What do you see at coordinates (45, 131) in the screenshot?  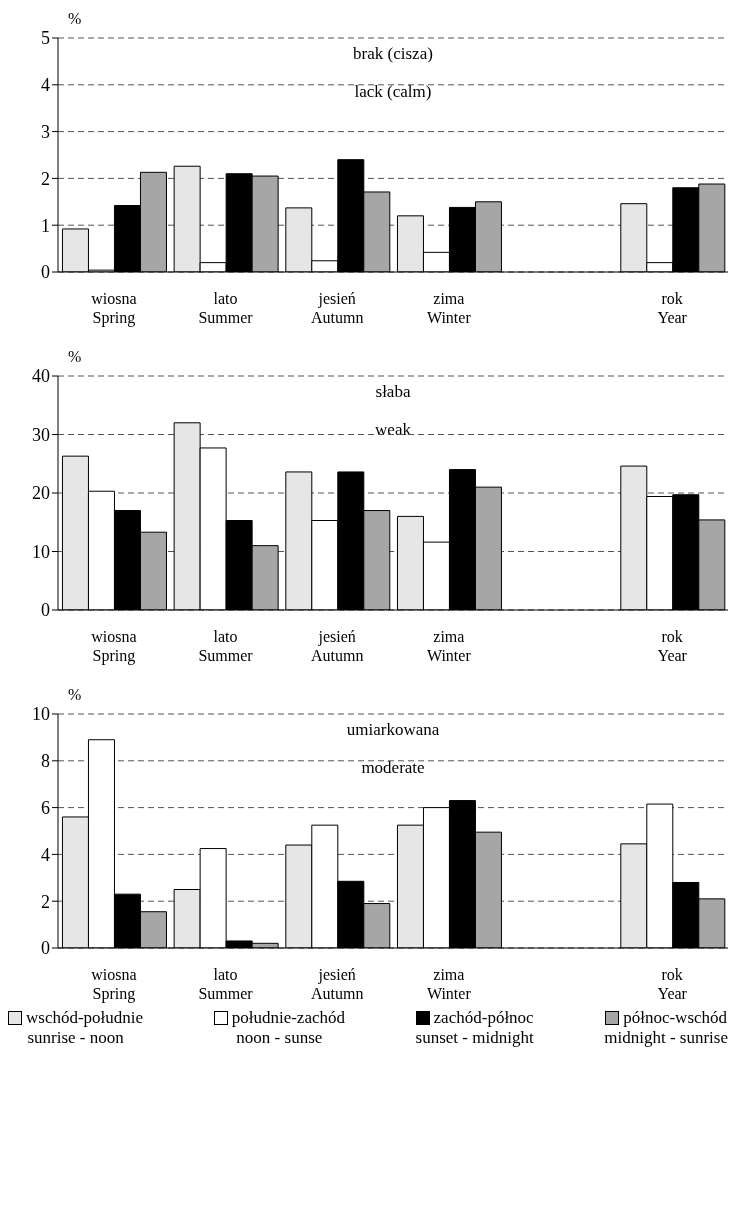 I see `y-tick-label: 3` at bounding box center [45, 131].